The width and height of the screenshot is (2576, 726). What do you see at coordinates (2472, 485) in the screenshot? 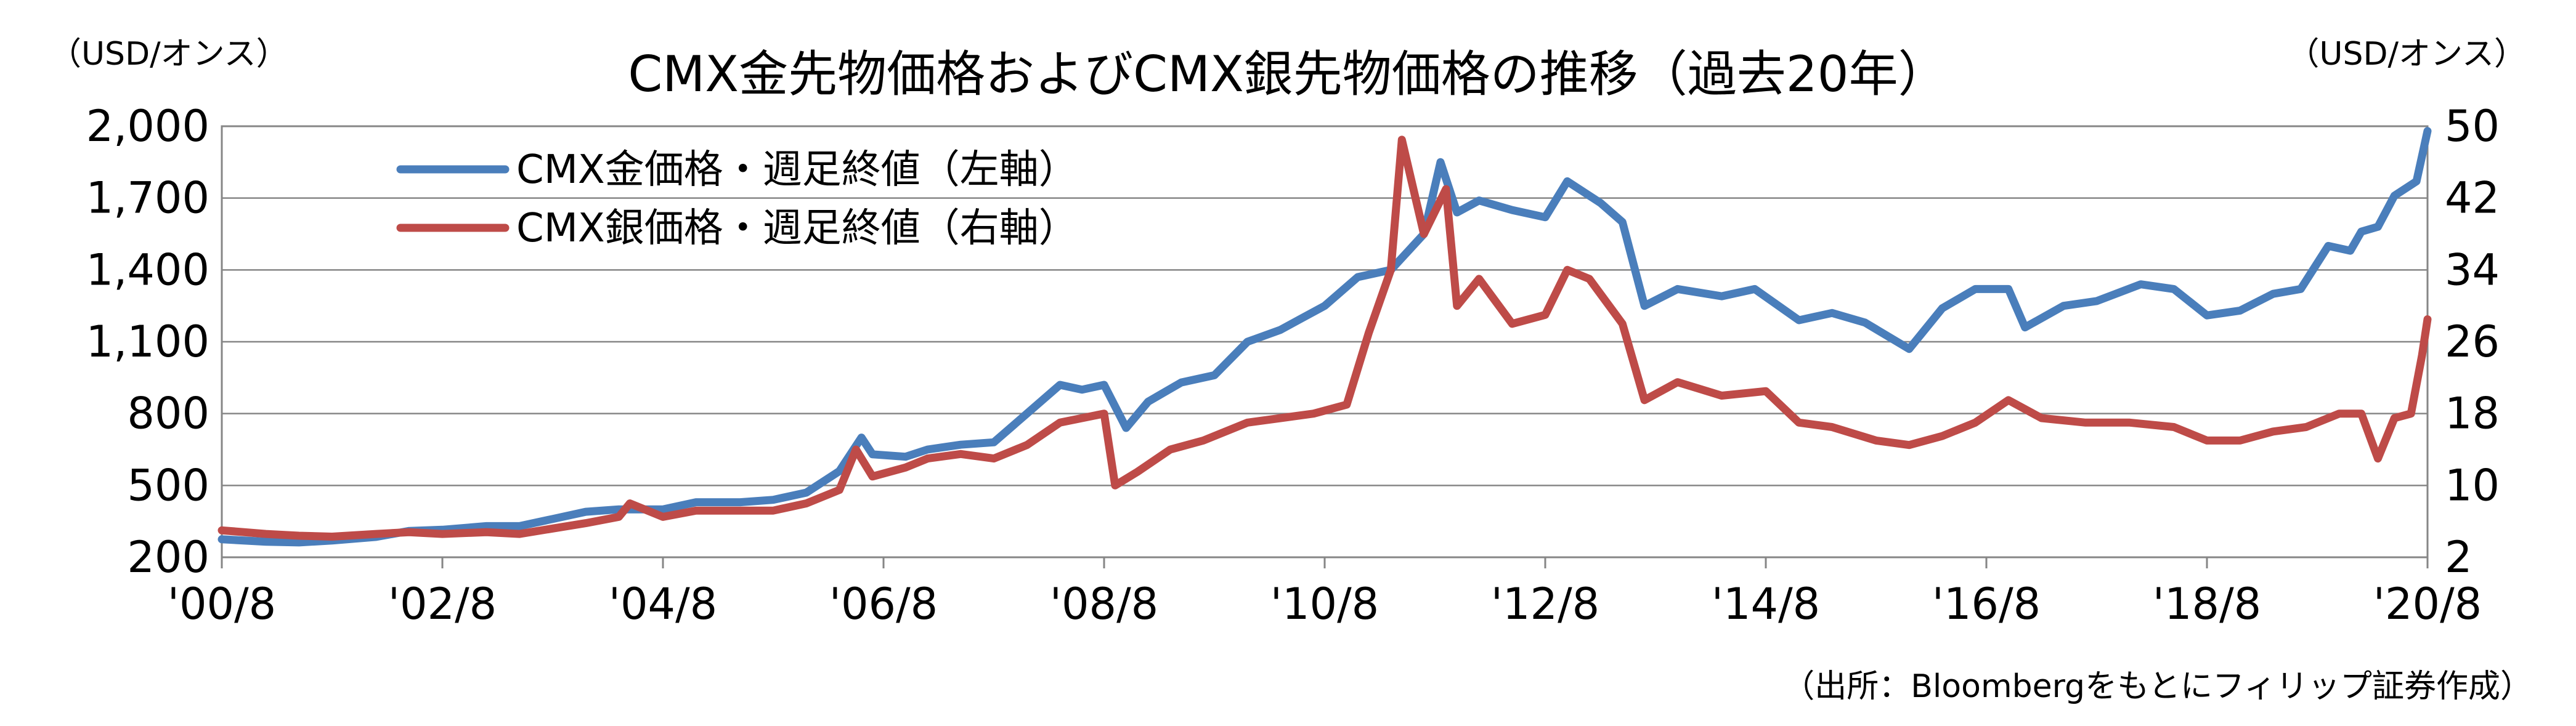
I see `y-right-tick-label: 10` at bounding box center [2472, 485].